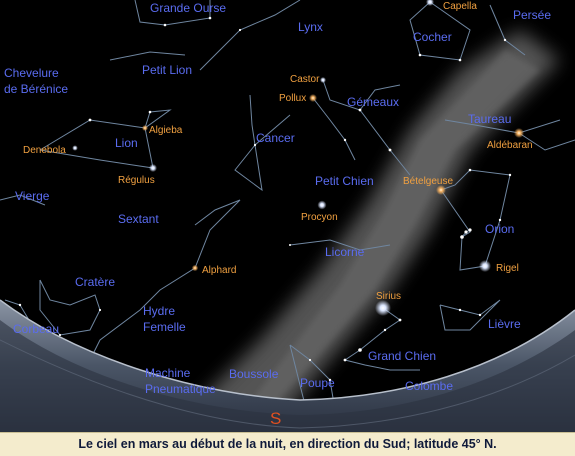  I want to click on label-aldebaran: Aldébaran, so click(510, 145).